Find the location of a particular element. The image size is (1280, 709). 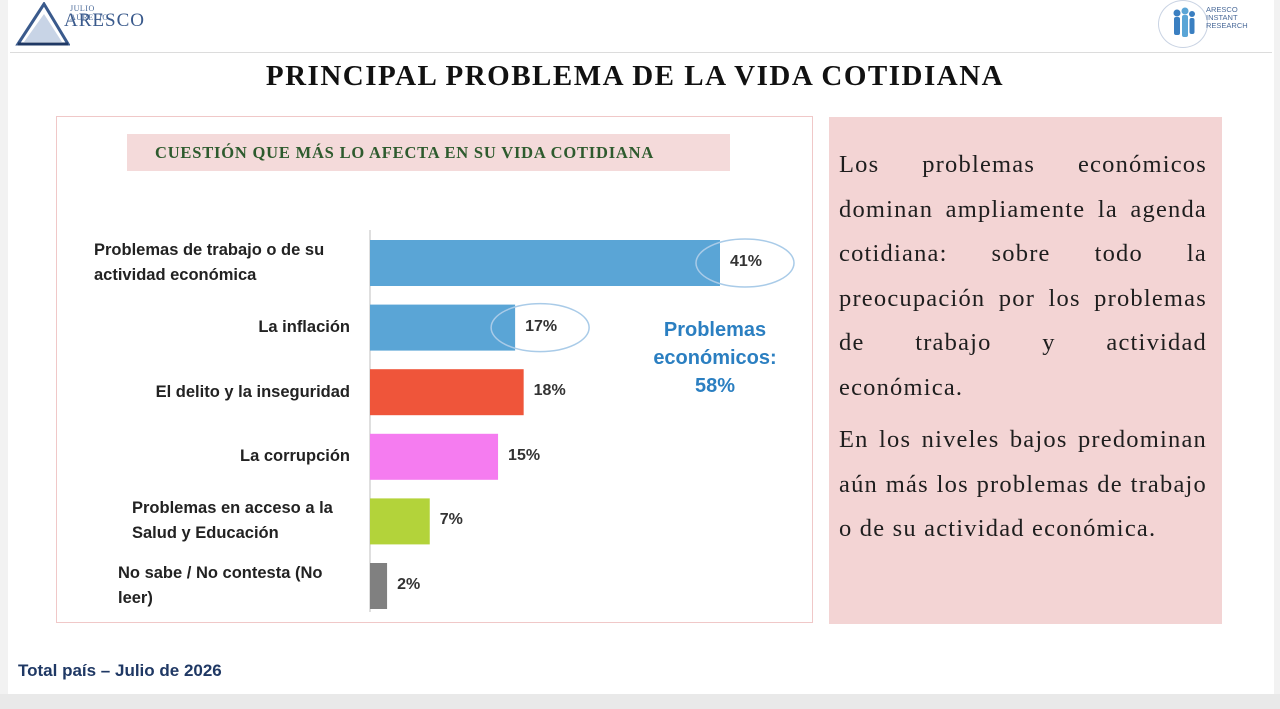

annotation-line: Problemas is located at coordinates (715, 330).